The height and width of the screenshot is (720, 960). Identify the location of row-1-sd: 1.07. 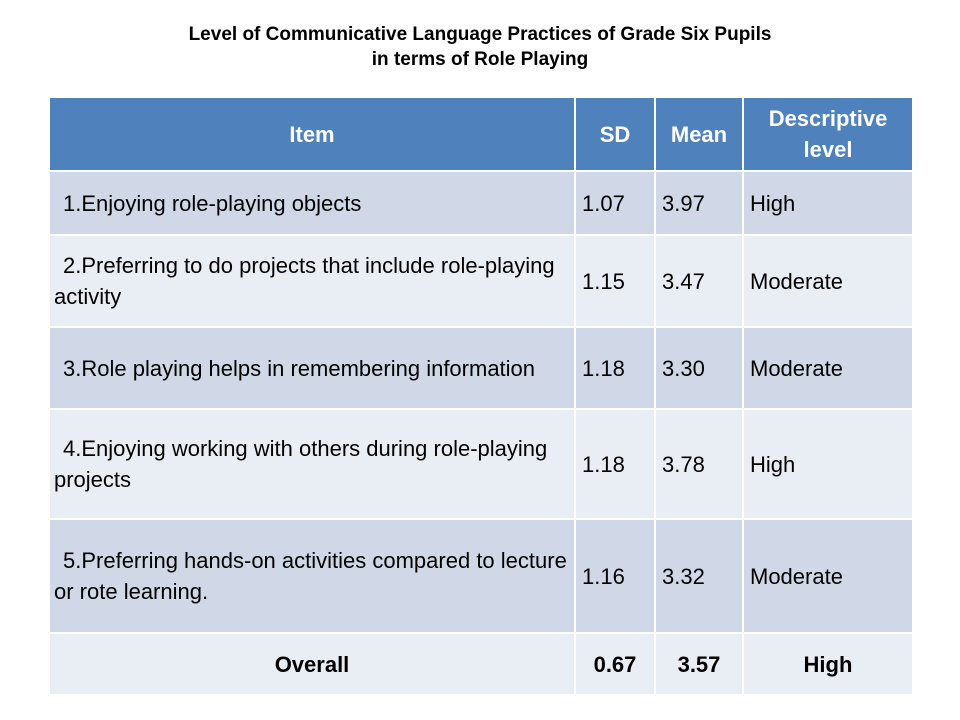
(615, 203).